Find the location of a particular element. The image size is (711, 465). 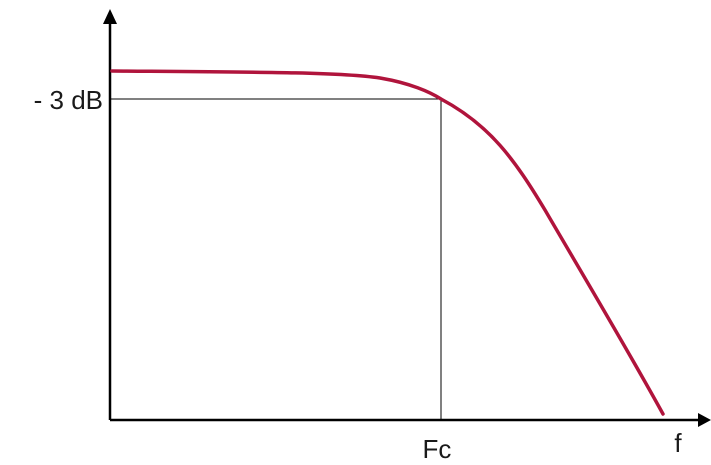

frequency-axis-label: f is located at coordinates (678, 443).